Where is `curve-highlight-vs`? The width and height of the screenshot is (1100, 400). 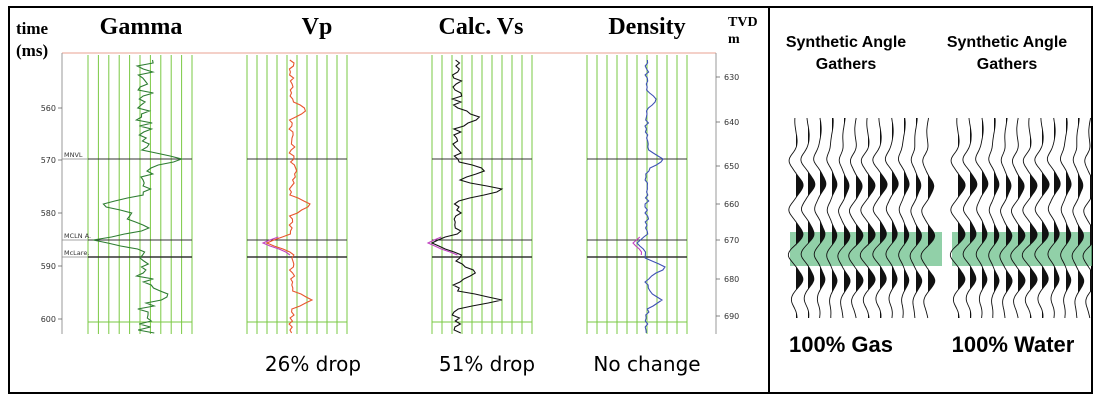 curve-highlight-vs is located at coordinates (442, 246).